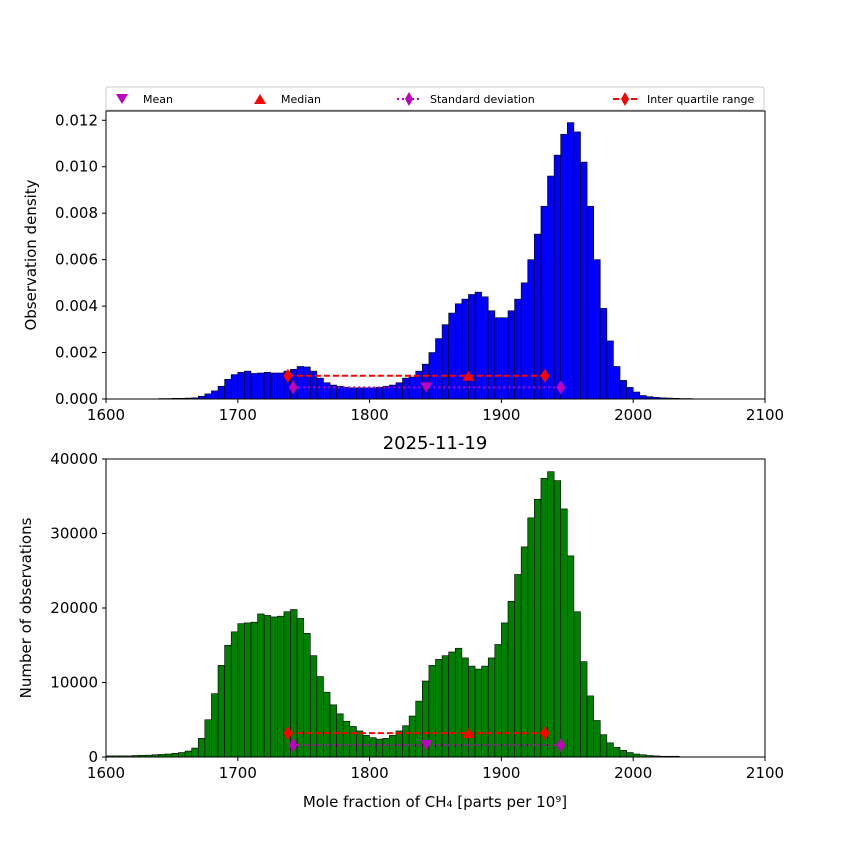  I want to click on count-y-tick-label: 0, so click(93, 757).